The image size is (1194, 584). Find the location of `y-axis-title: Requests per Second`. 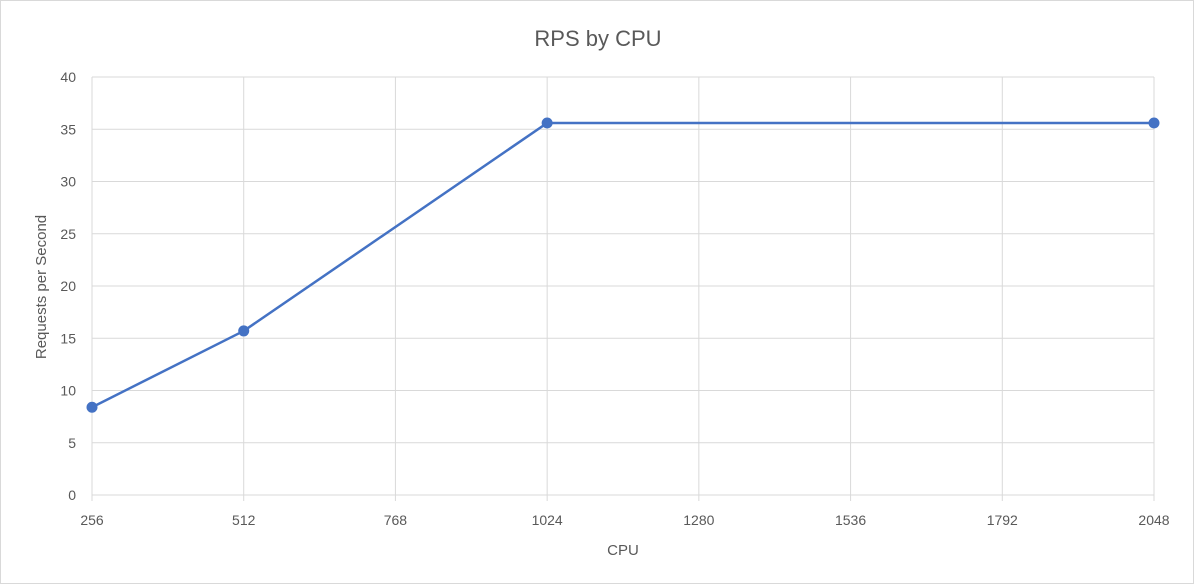

y-axis-title: Requests per Second is located at coordinates (41, 287).